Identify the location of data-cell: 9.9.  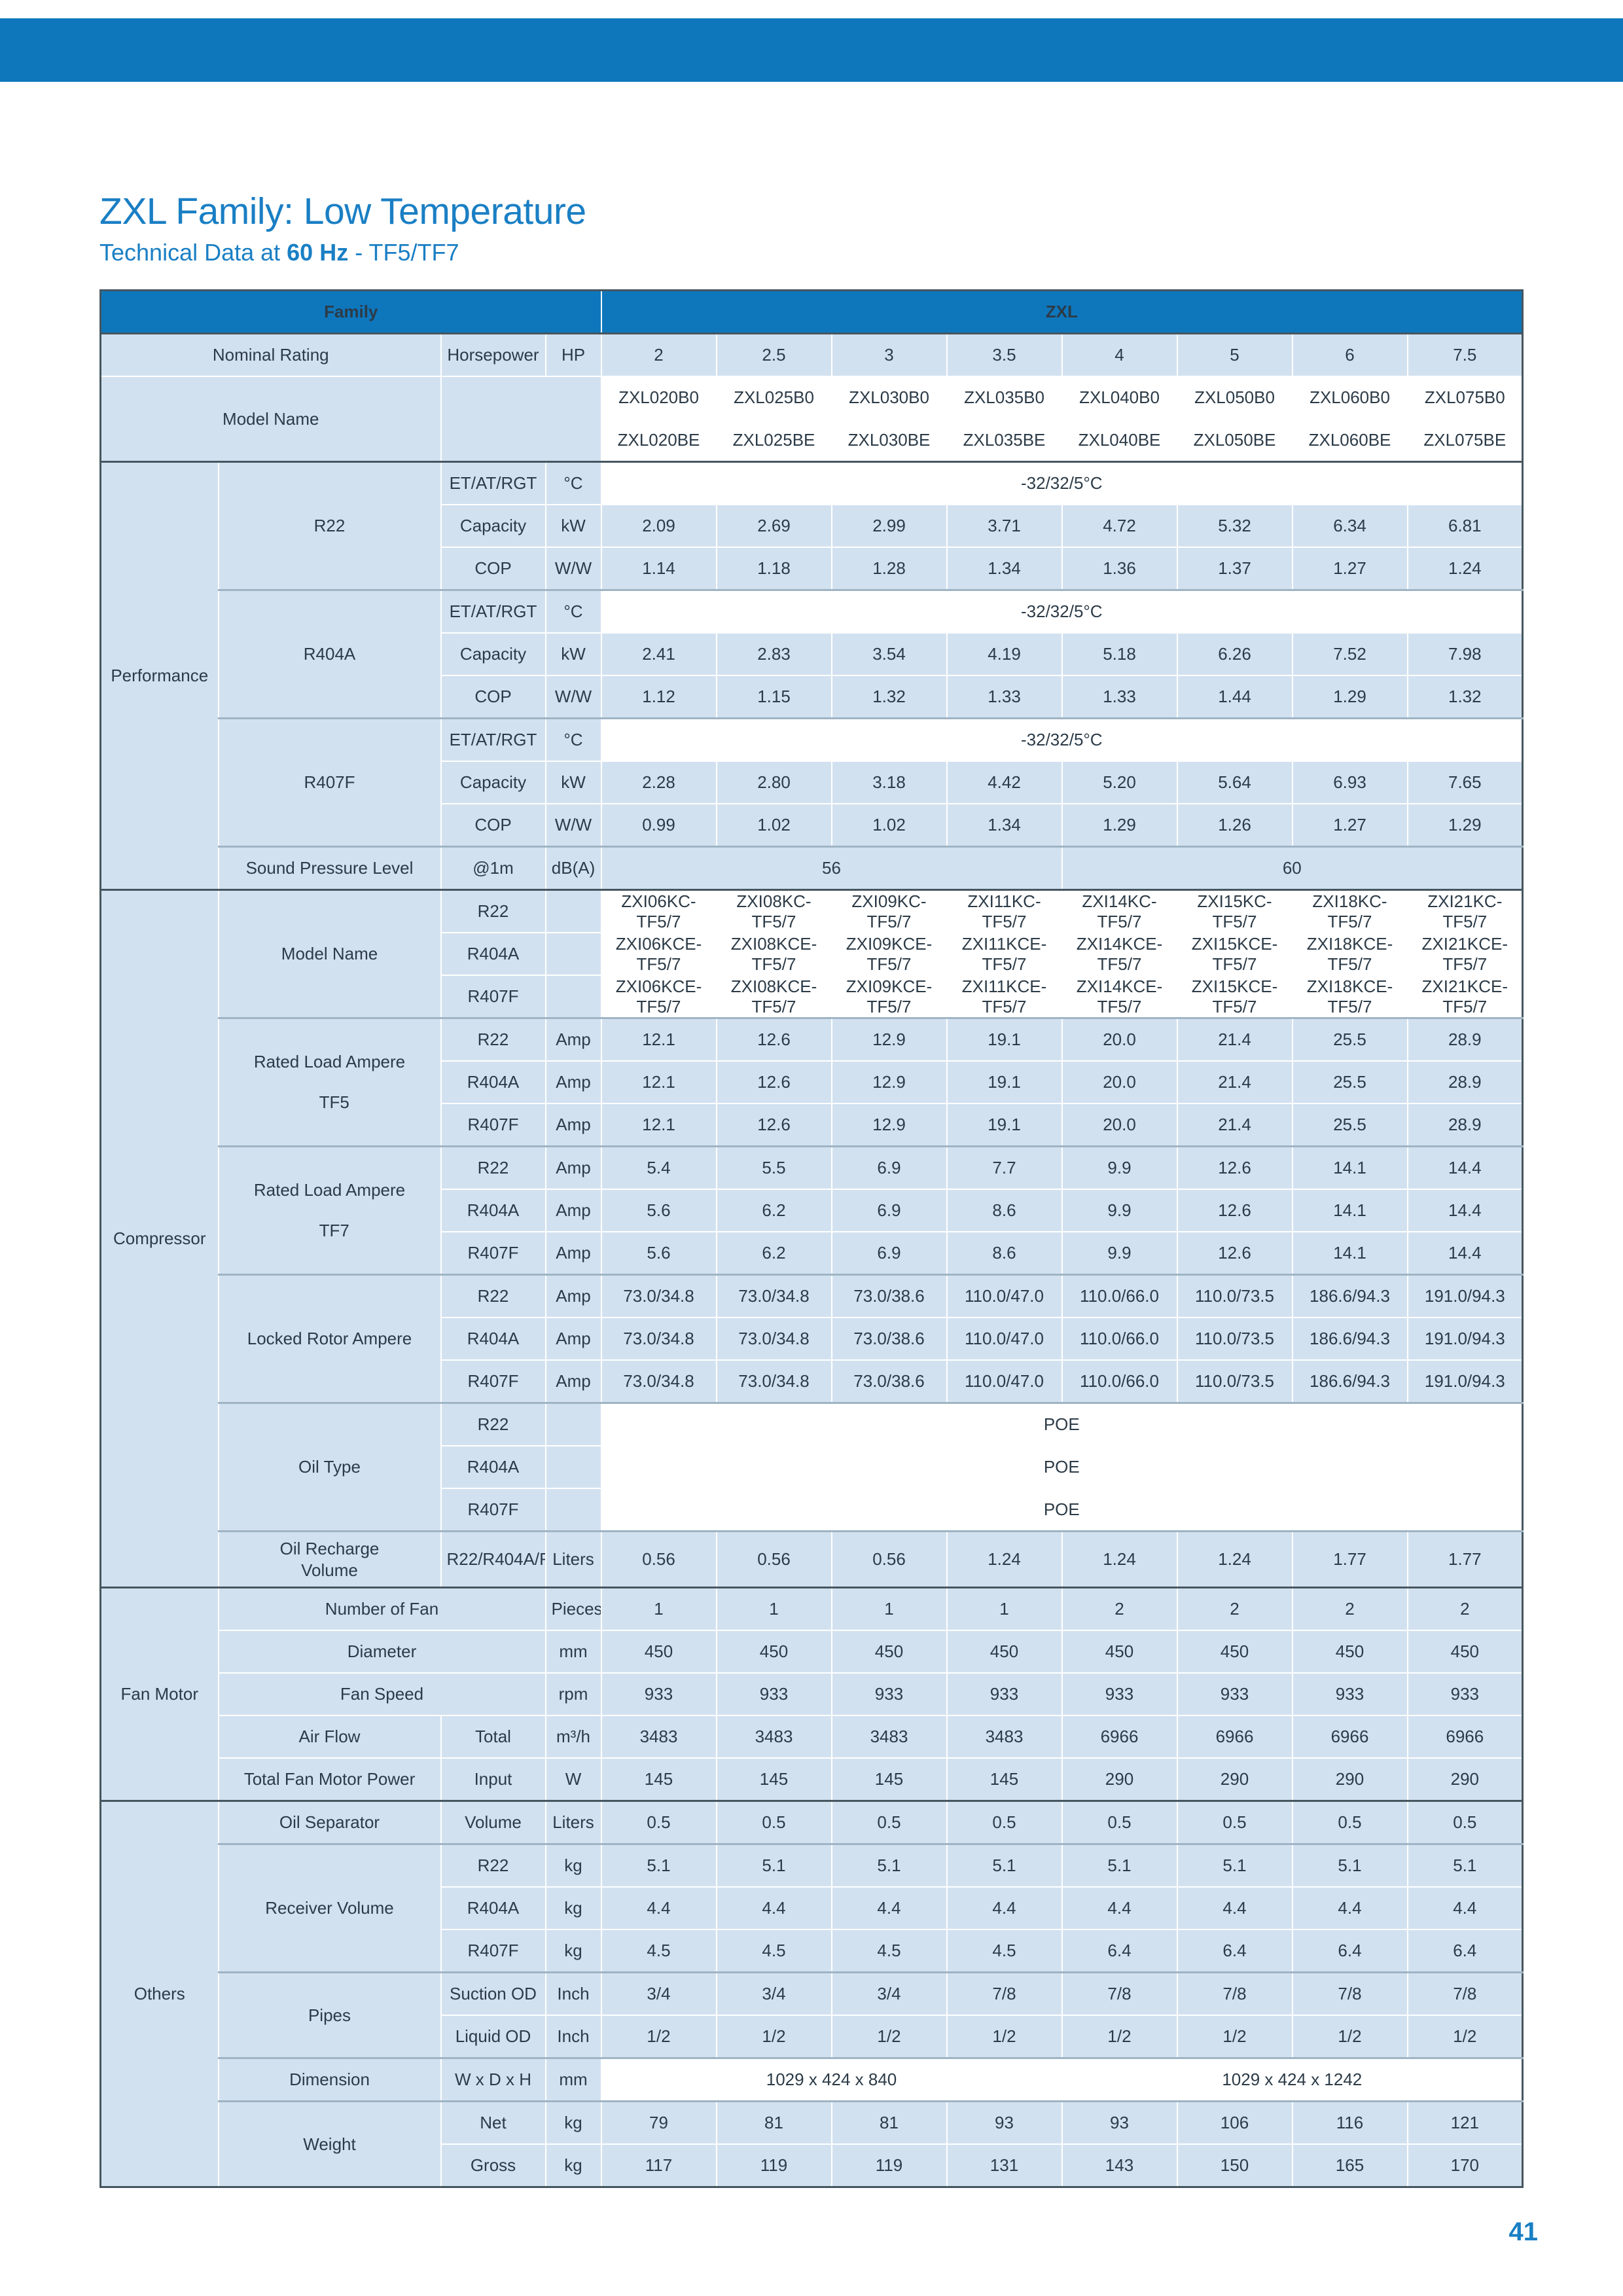
(1119, 1253).